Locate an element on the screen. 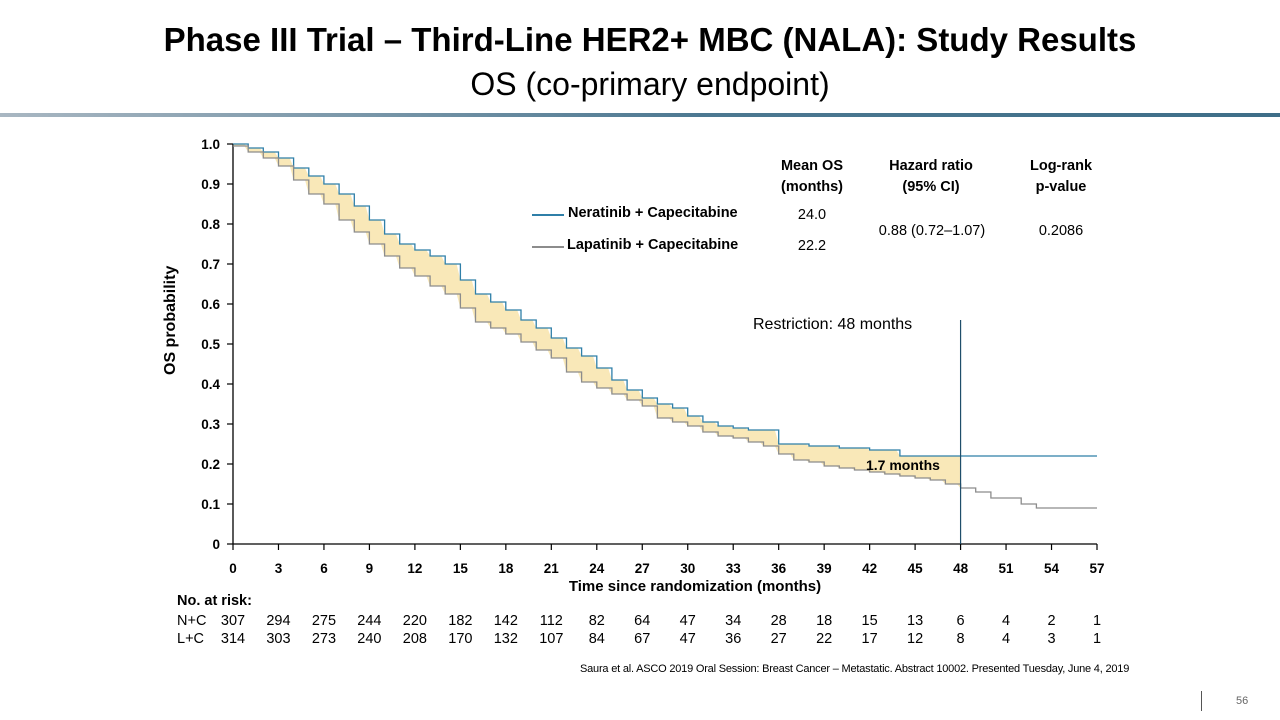 This screenshot has width=1280, height=720. x-axis-label: Time since randomization (months) is located at coordinates (695, 586).